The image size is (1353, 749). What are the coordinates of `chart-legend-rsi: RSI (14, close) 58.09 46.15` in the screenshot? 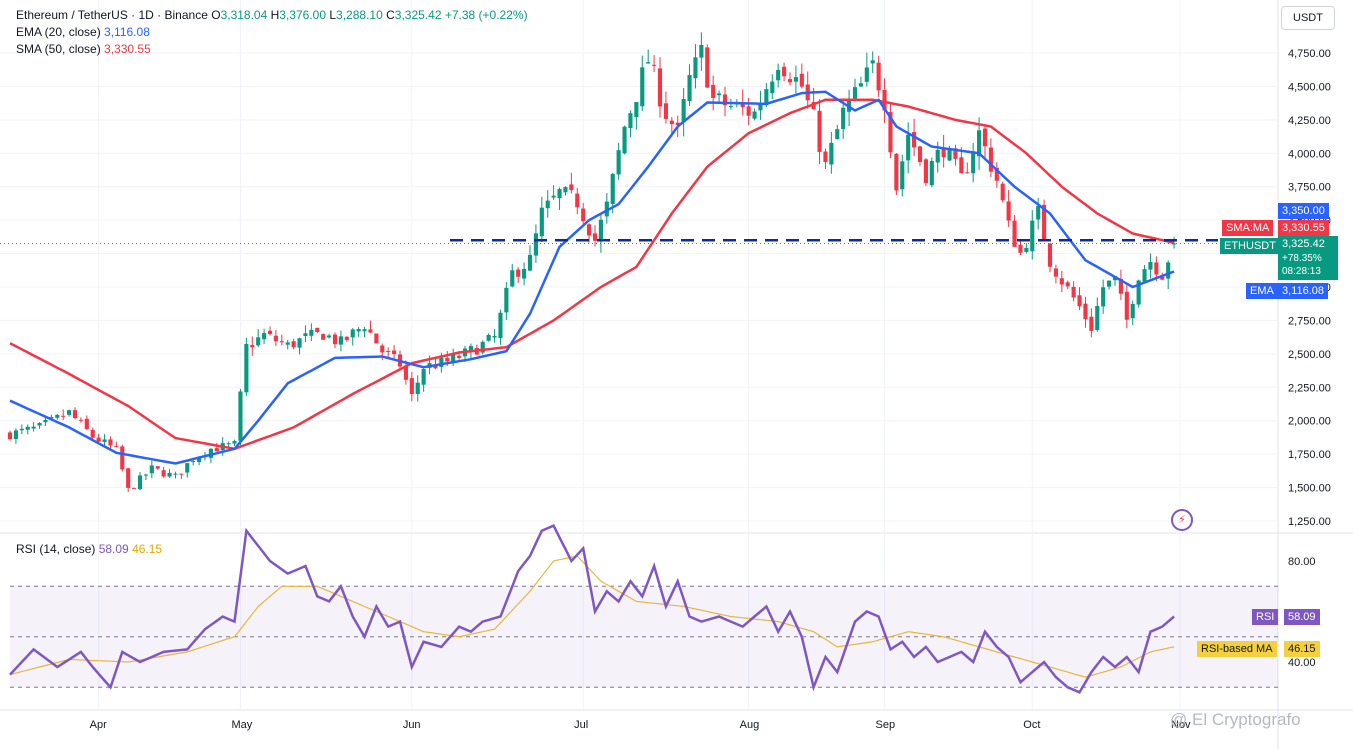 It's located at (89, 549).